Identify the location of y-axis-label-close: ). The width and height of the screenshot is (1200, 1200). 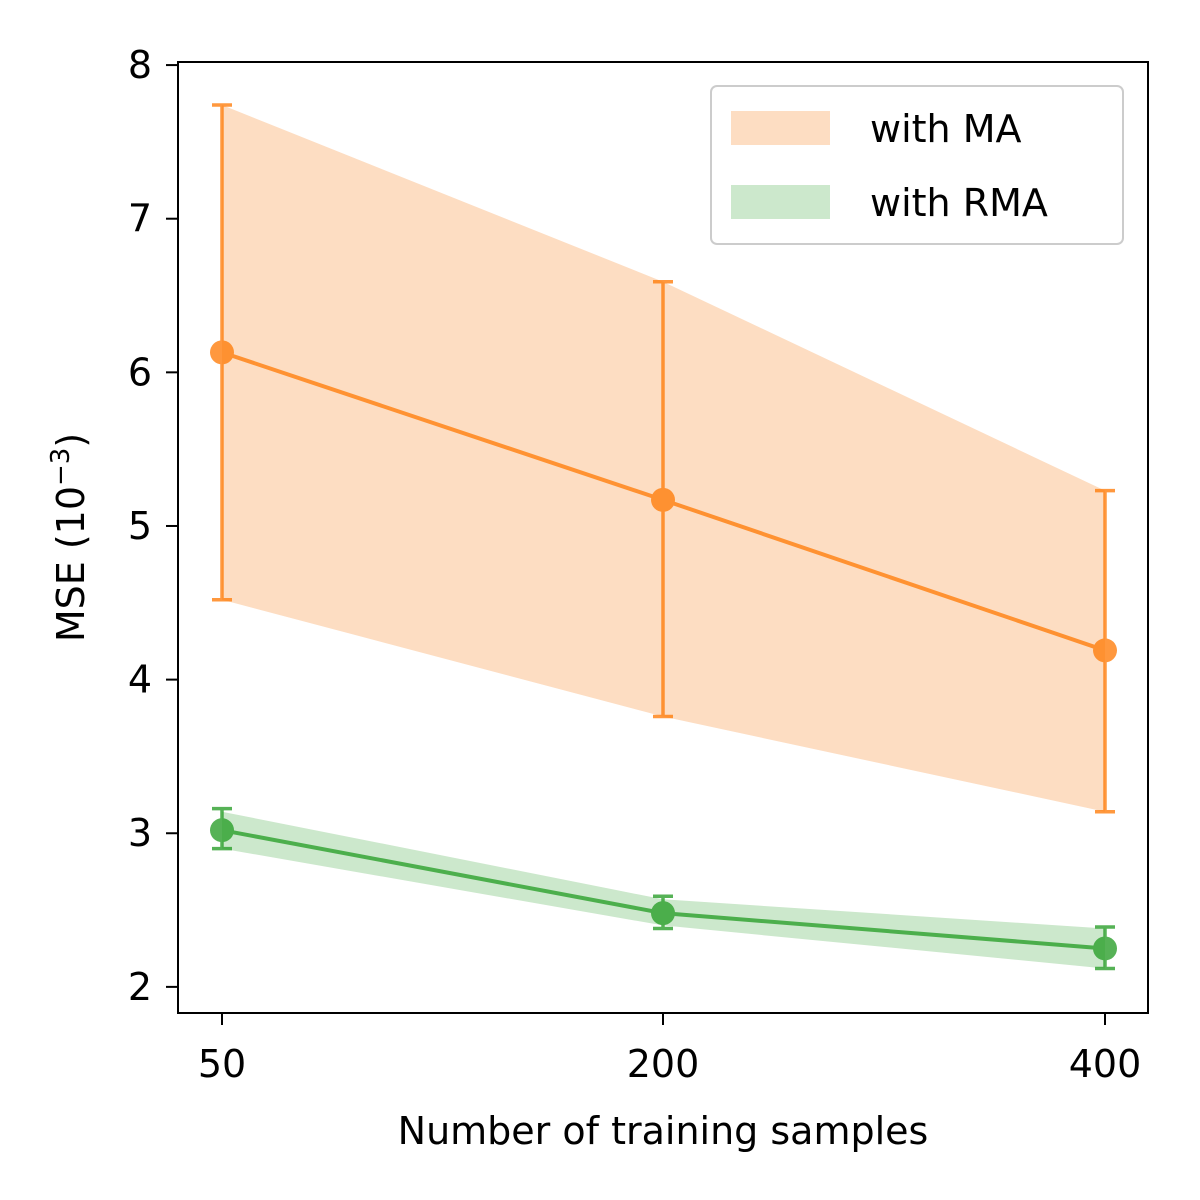
(71, 440).